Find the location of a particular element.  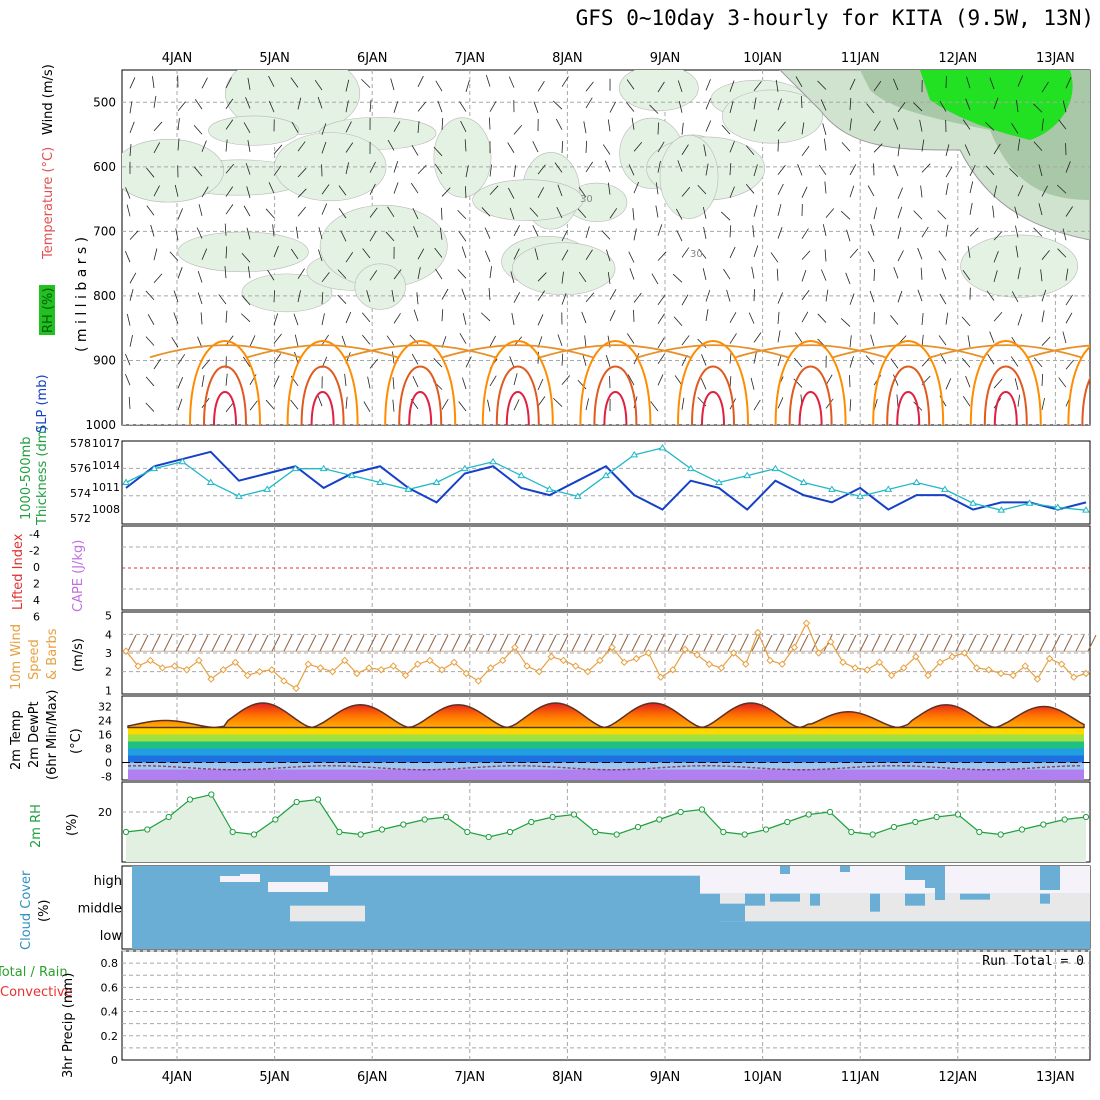

date-label-bottom: 12JAN is located at coordinates (957, 1077).